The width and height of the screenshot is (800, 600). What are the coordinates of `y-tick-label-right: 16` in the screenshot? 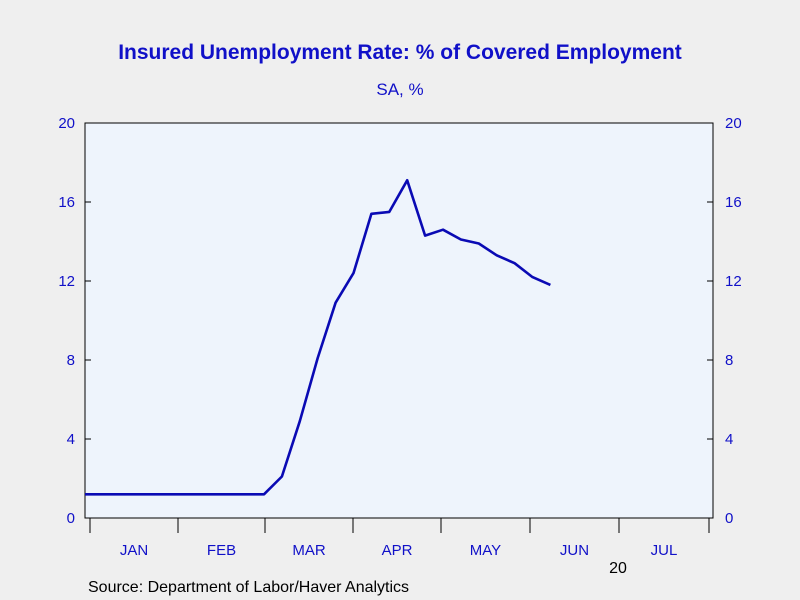 It's located at (733, 202).